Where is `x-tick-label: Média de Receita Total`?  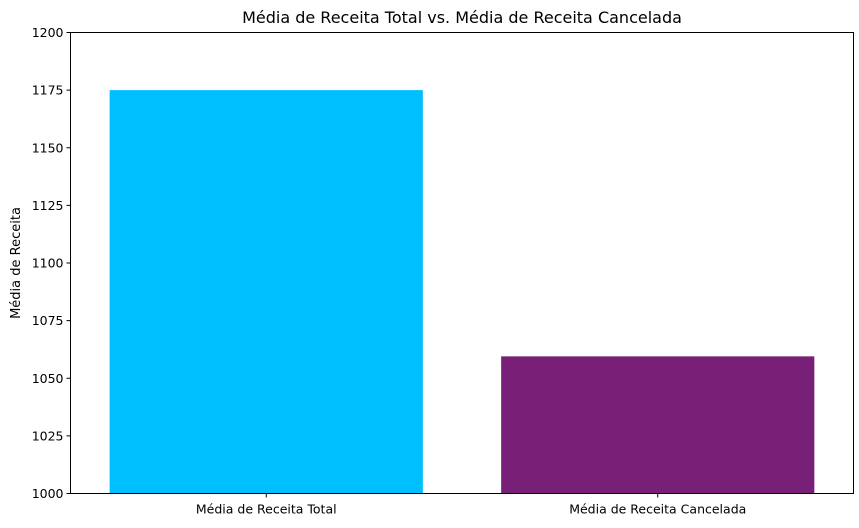 x-tick-label: Média de Receita Total is located at coordinates (266, 509).